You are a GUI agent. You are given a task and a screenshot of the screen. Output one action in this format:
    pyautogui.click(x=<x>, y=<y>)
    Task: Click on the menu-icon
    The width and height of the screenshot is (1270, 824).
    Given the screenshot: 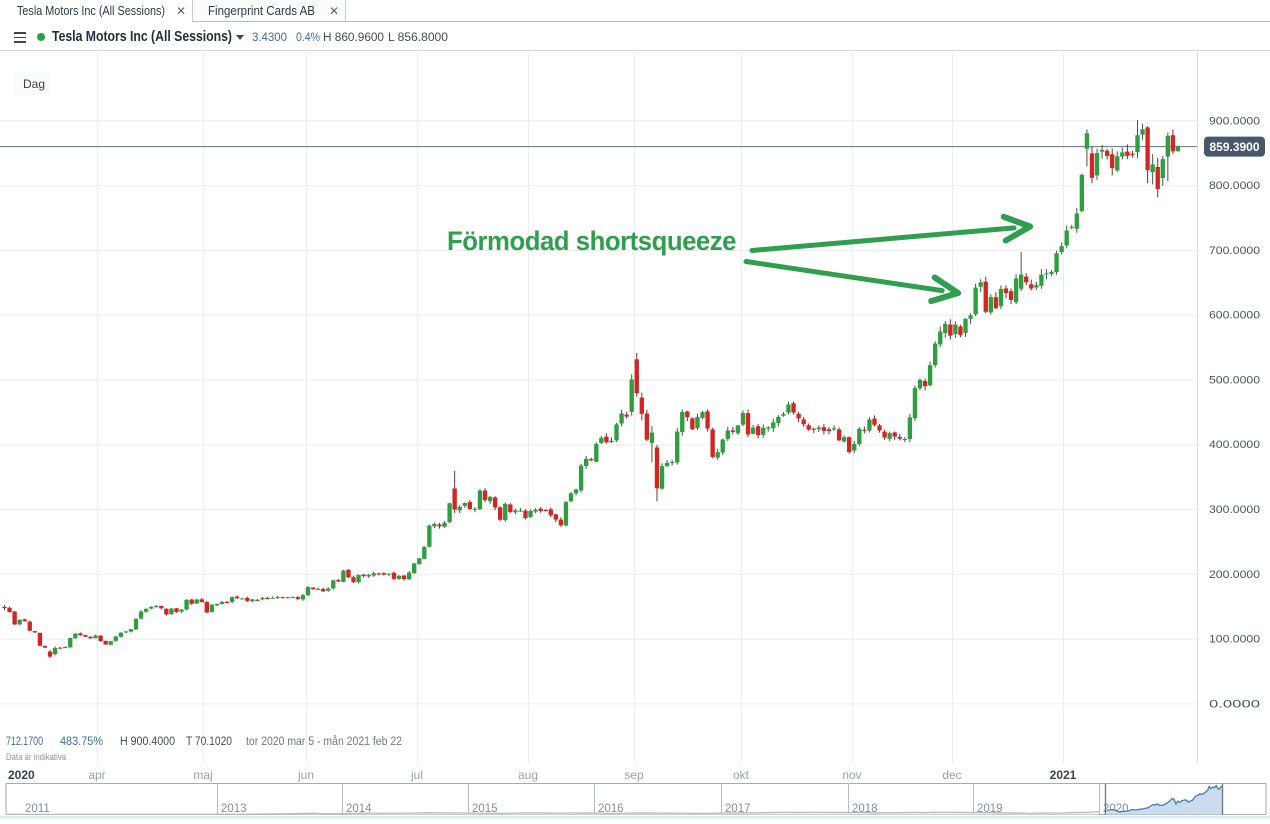 What is the action you would take?
    pyautogui.click(x=20, y=37)
    